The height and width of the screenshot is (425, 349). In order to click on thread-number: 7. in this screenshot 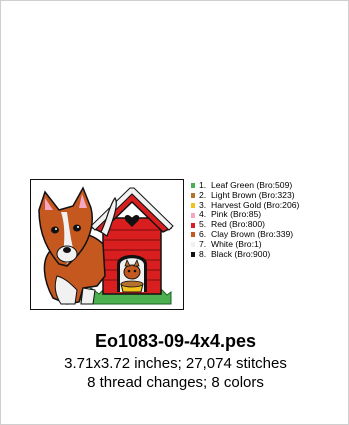, I will do `click(203, 243)`.